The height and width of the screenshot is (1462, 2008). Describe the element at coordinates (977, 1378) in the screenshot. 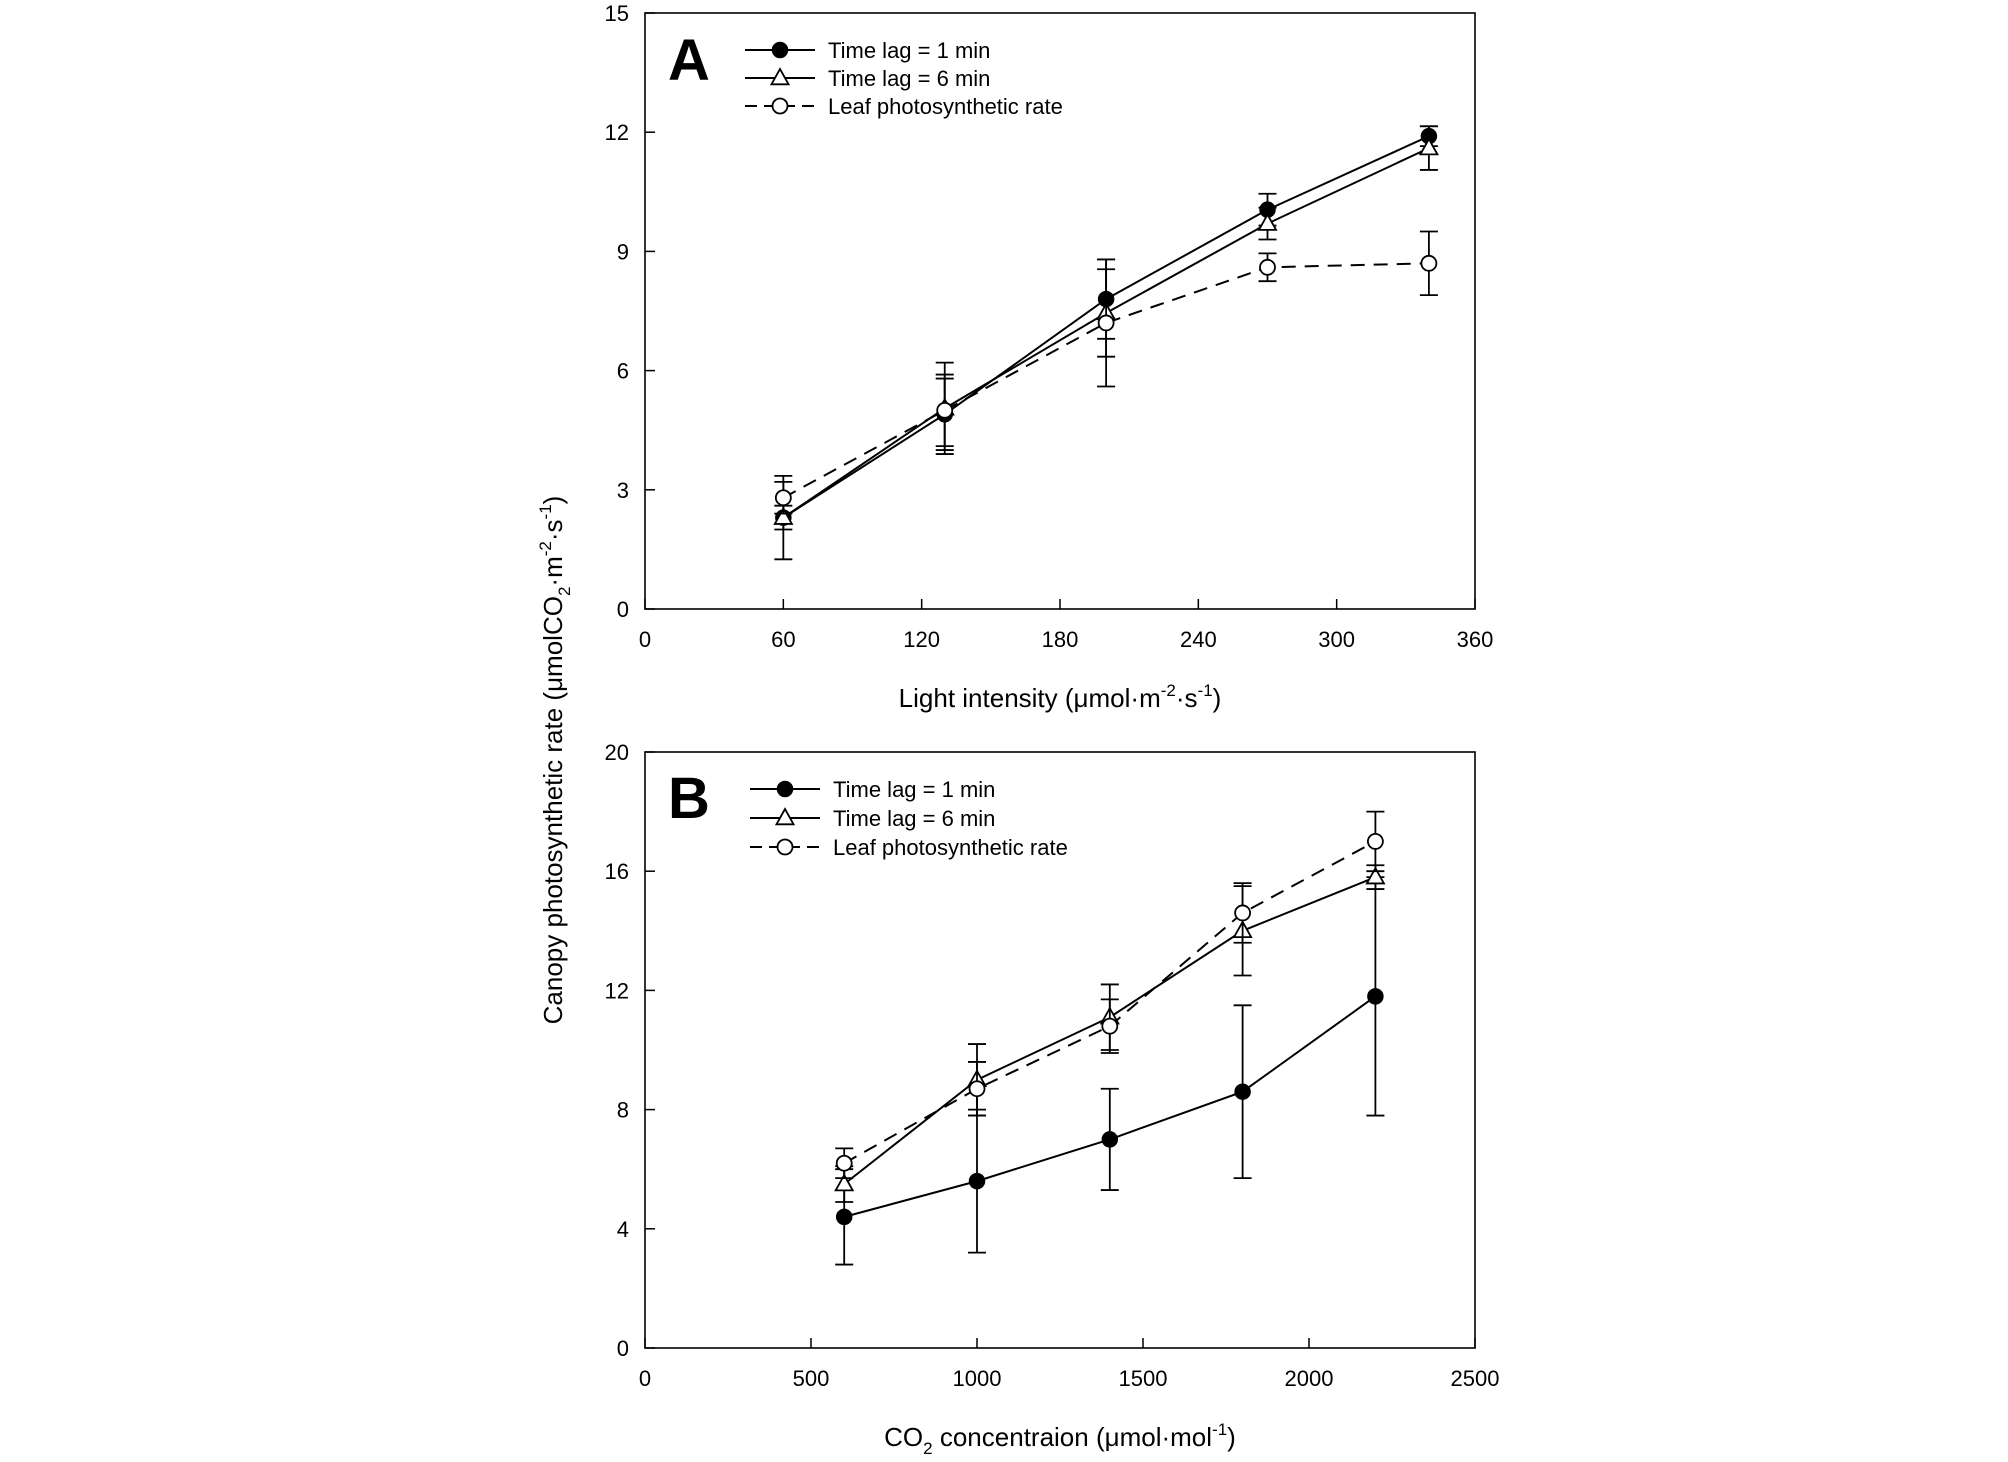

I see `x-tick-label: 1000` at that location.